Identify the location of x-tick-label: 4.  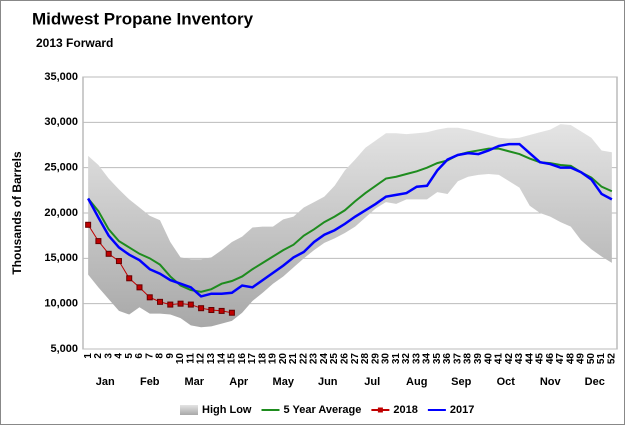
(119, 356).